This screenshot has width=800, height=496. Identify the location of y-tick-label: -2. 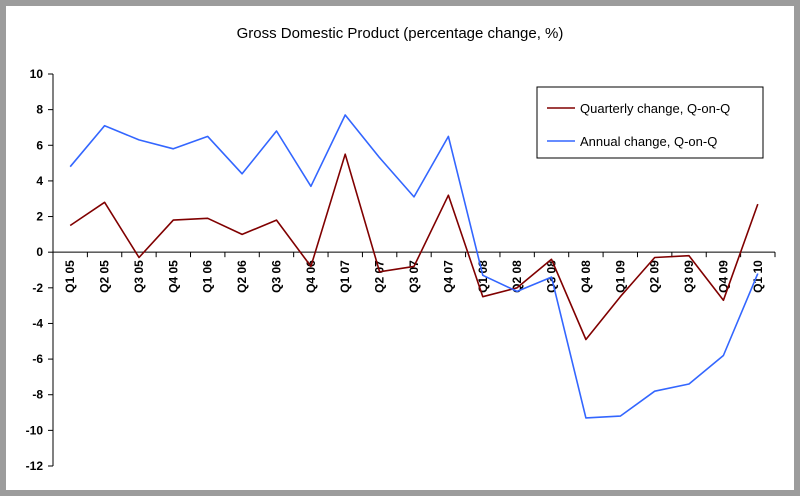
(37, 288).